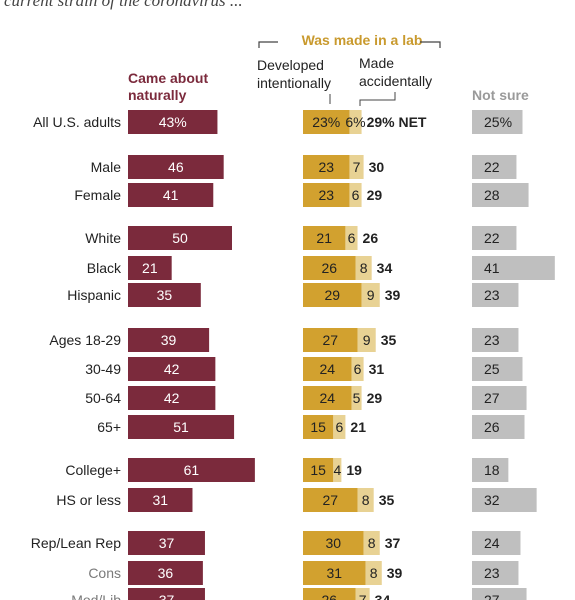 The width and height of the screenshot is (575, 600). I want to click on chart-row: College+ 61 15 4 19 18, so click(287, 470).